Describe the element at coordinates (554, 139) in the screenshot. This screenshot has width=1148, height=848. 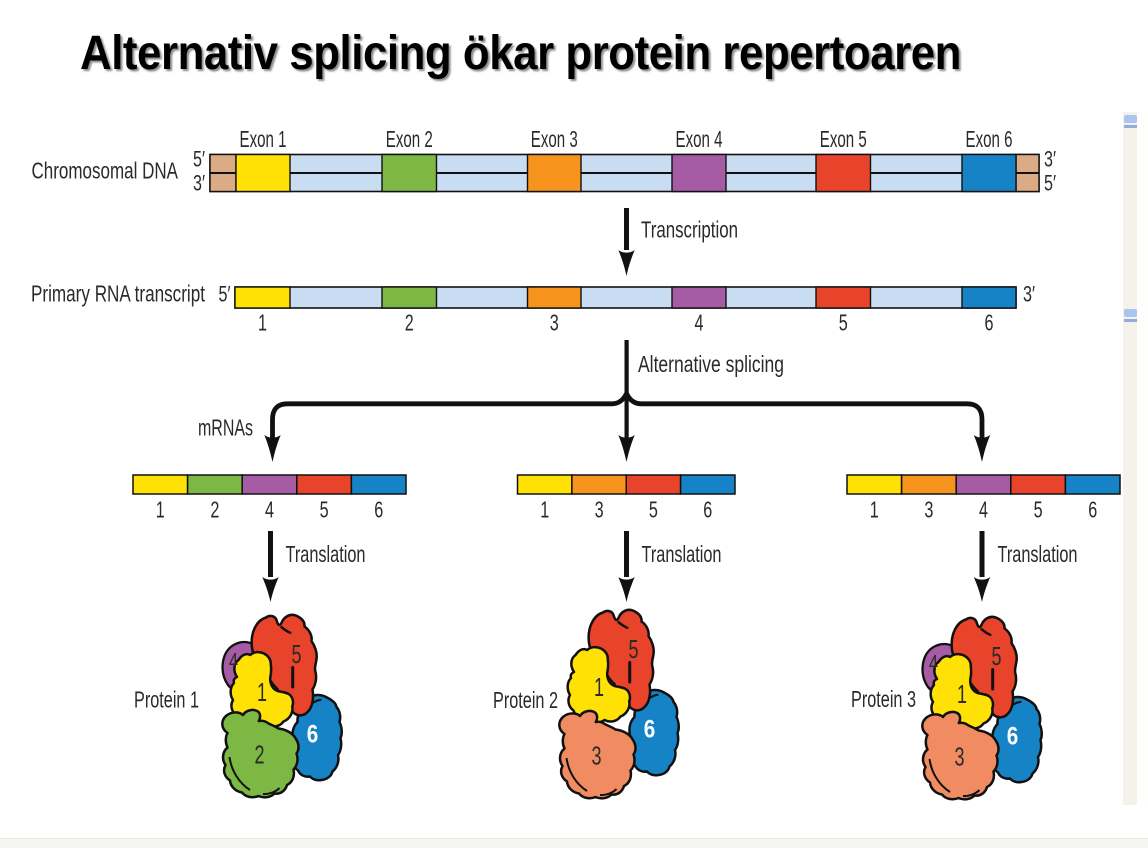
I see `svg-text: Exon 3` at that location.